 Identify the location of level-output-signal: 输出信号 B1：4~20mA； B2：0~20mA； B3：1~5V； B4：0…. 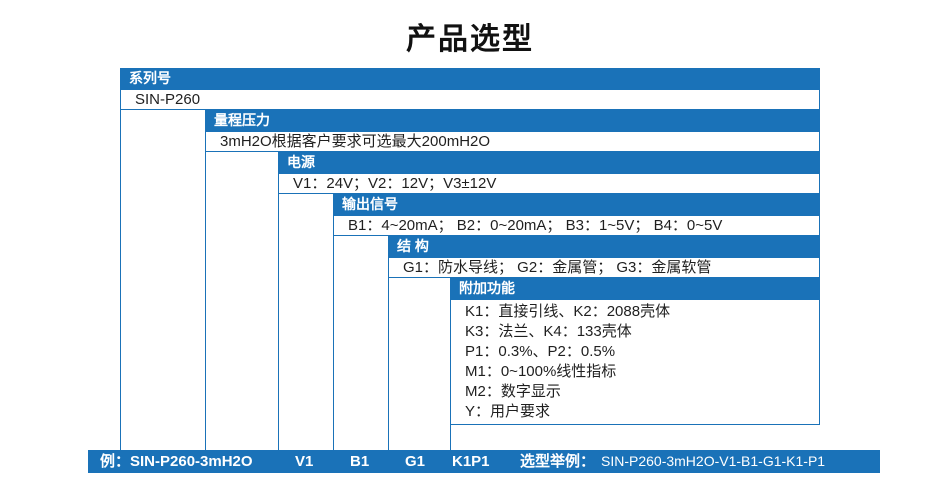
(576, 215).